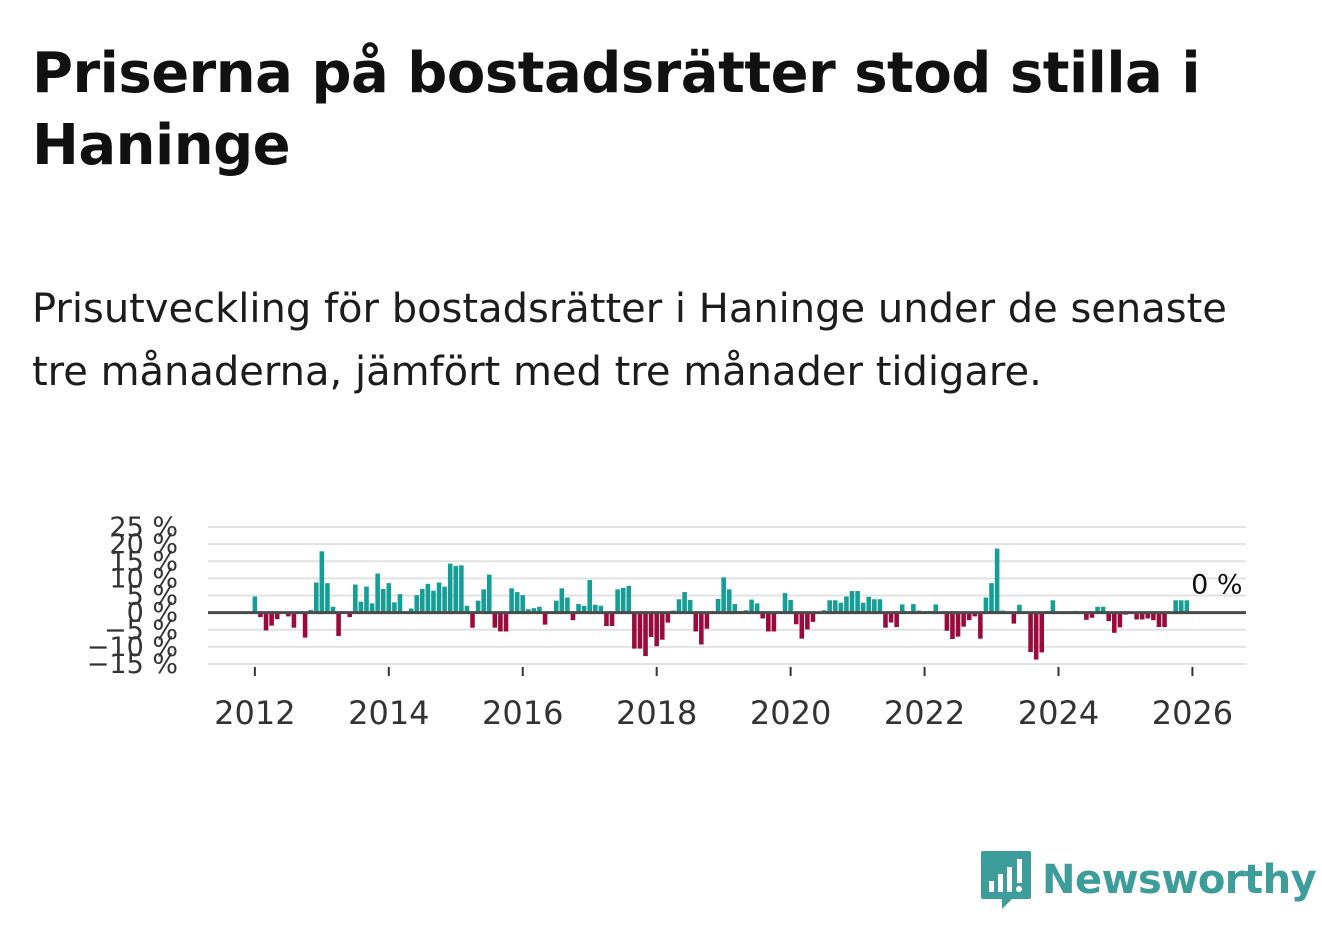 Image resolution: width=1322 pixels, height=939 pixels. I want to click on logo-wordmark: Newsworthy, so click(1179, 880).